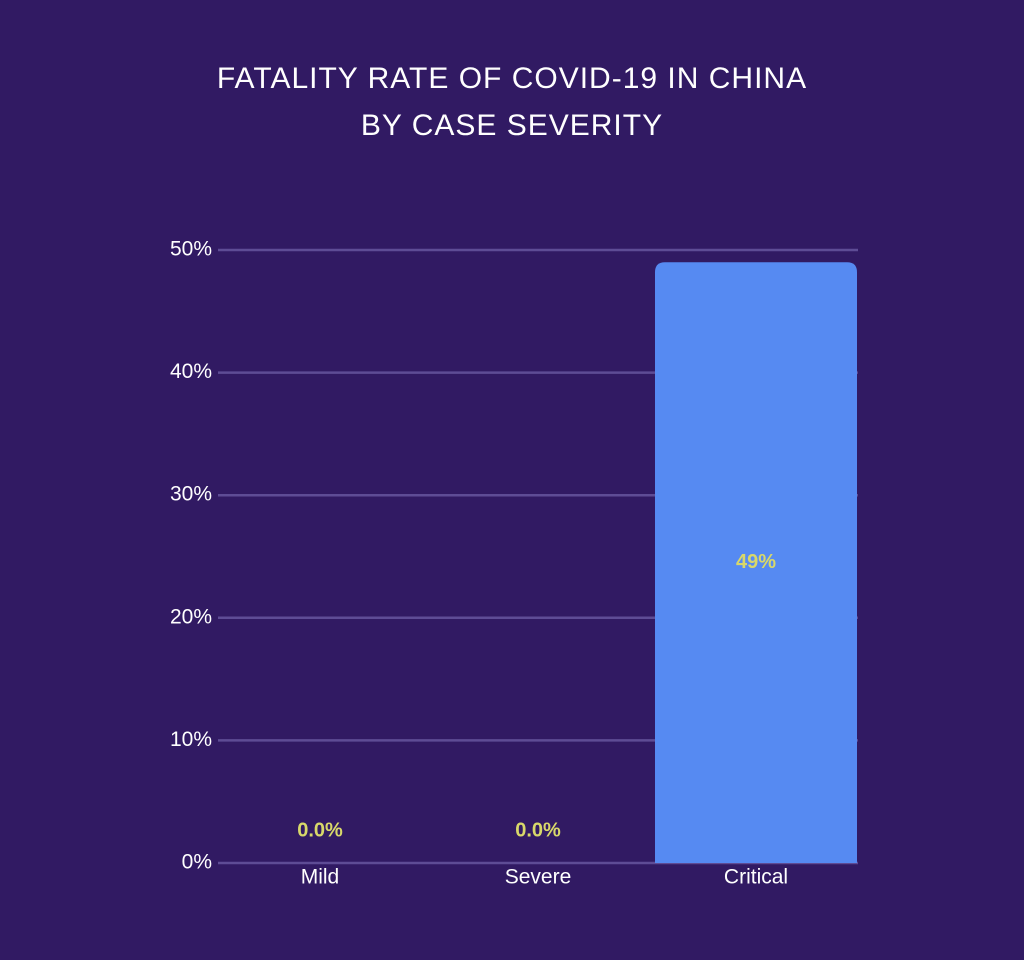  I want to click on x-tick-label: Severe, so click(538, 877).